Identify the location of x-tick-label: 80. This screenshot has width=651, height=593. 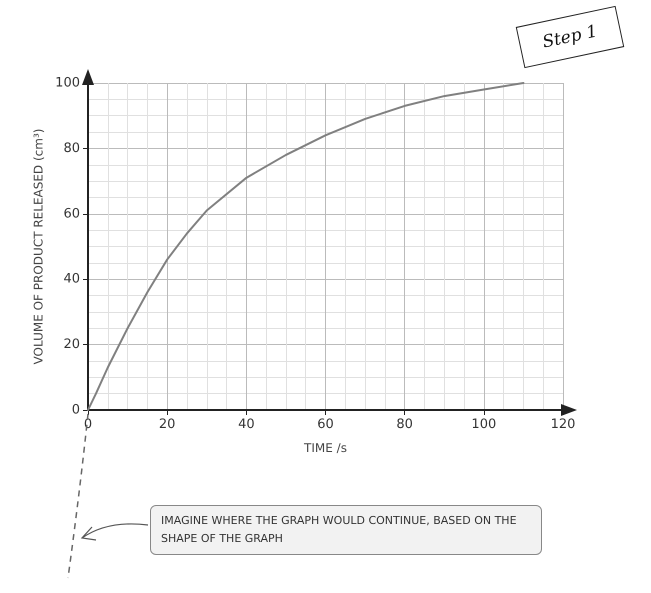
(404, 424).